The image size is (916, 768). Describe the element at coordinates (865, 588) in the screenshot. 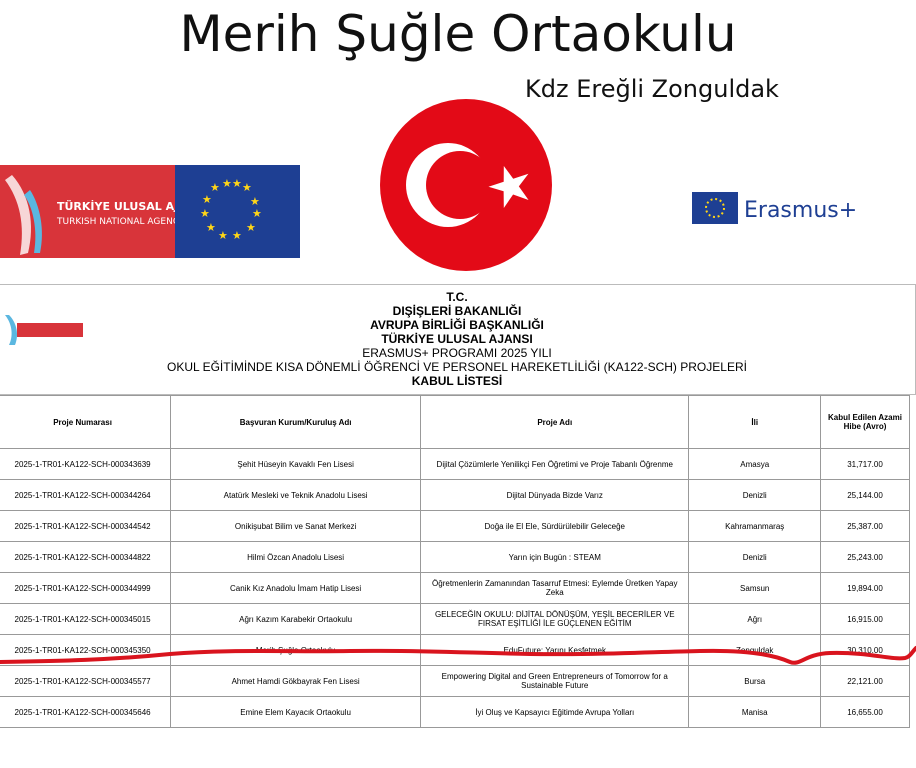

I see `table-cell: 19,894.00` at that location.